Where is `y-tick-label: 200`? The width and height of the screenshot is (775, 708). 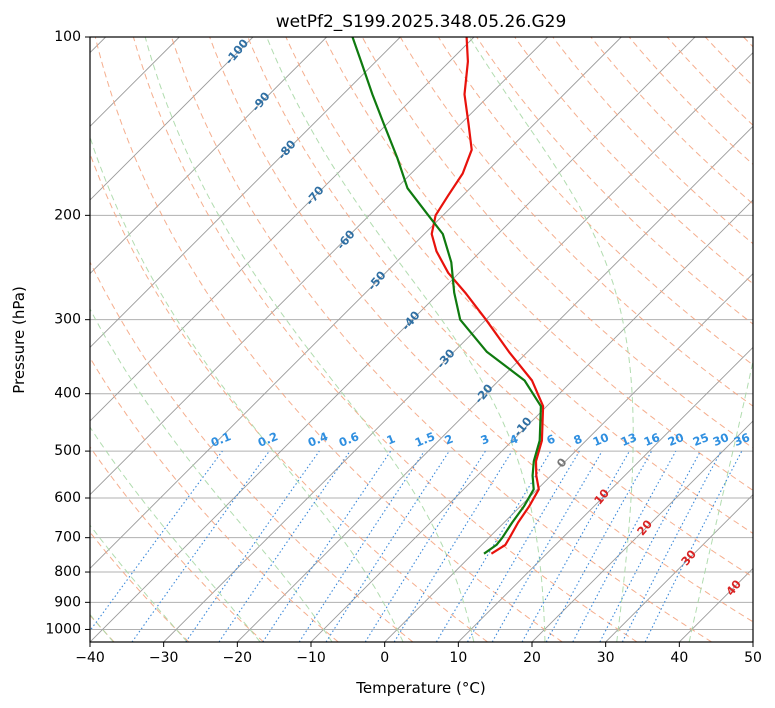
y-tick-label: 200 is located at coordinates (67, 215).